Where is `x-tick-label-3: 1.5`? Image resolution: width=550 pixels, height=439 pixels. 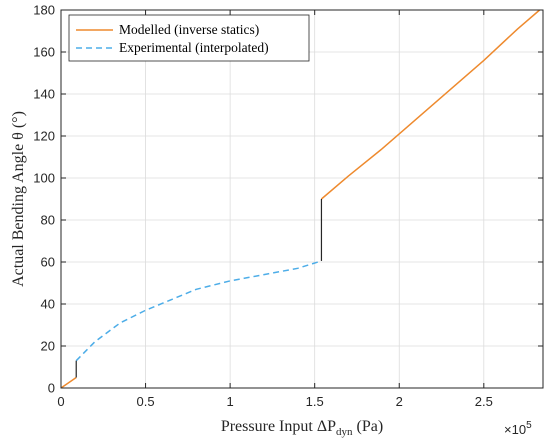 x-tick-label-3: 1.5 is located at coordinates (315, 401).